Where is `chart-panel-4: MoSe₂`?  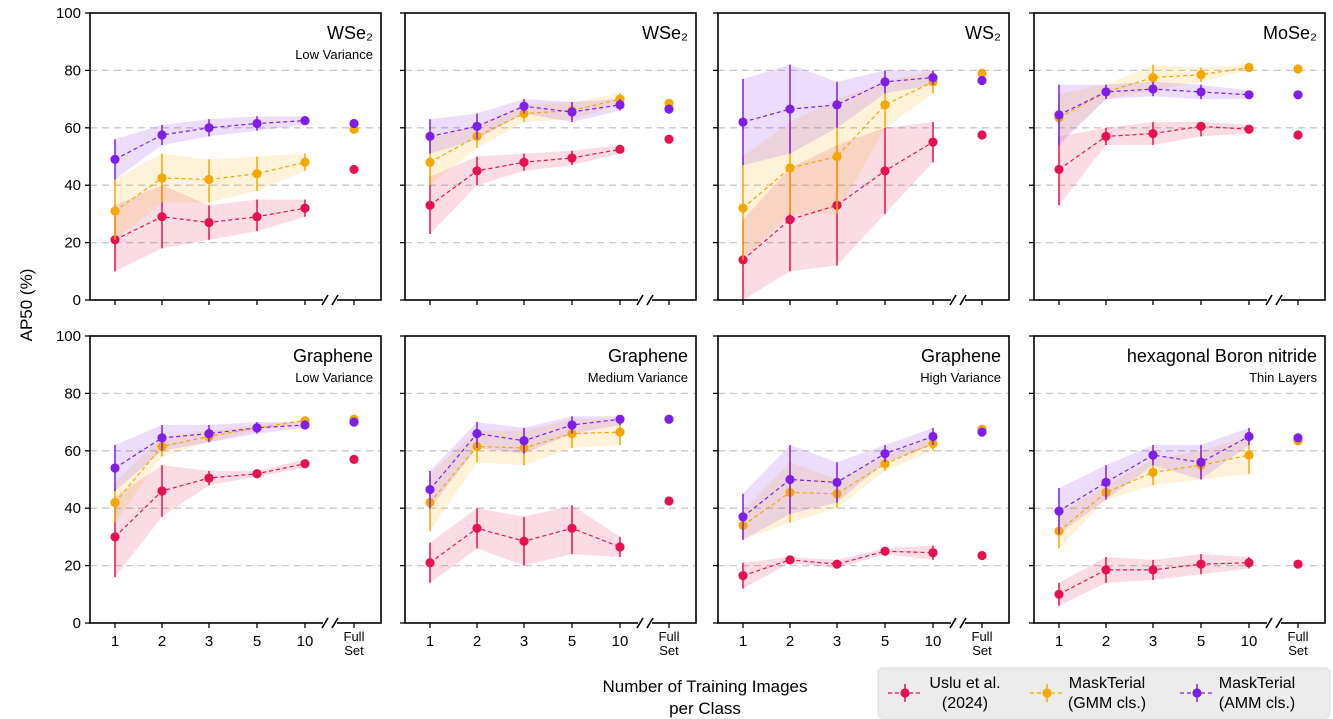
chart-panel-4: MoSe₂ is located at coordinates (1177, 159).